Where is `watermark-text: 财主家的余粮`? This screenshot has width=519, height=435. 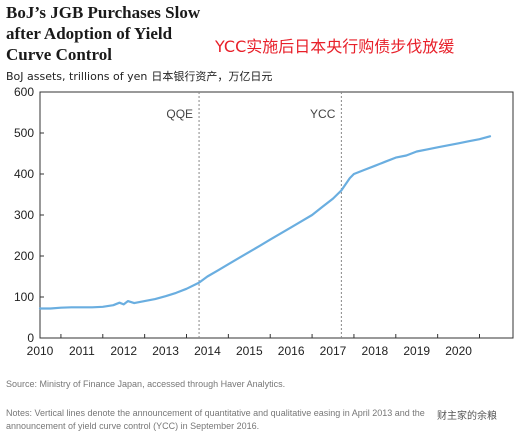
watermark-text: 财主家的余粮 is located at coordinates (467, 416).